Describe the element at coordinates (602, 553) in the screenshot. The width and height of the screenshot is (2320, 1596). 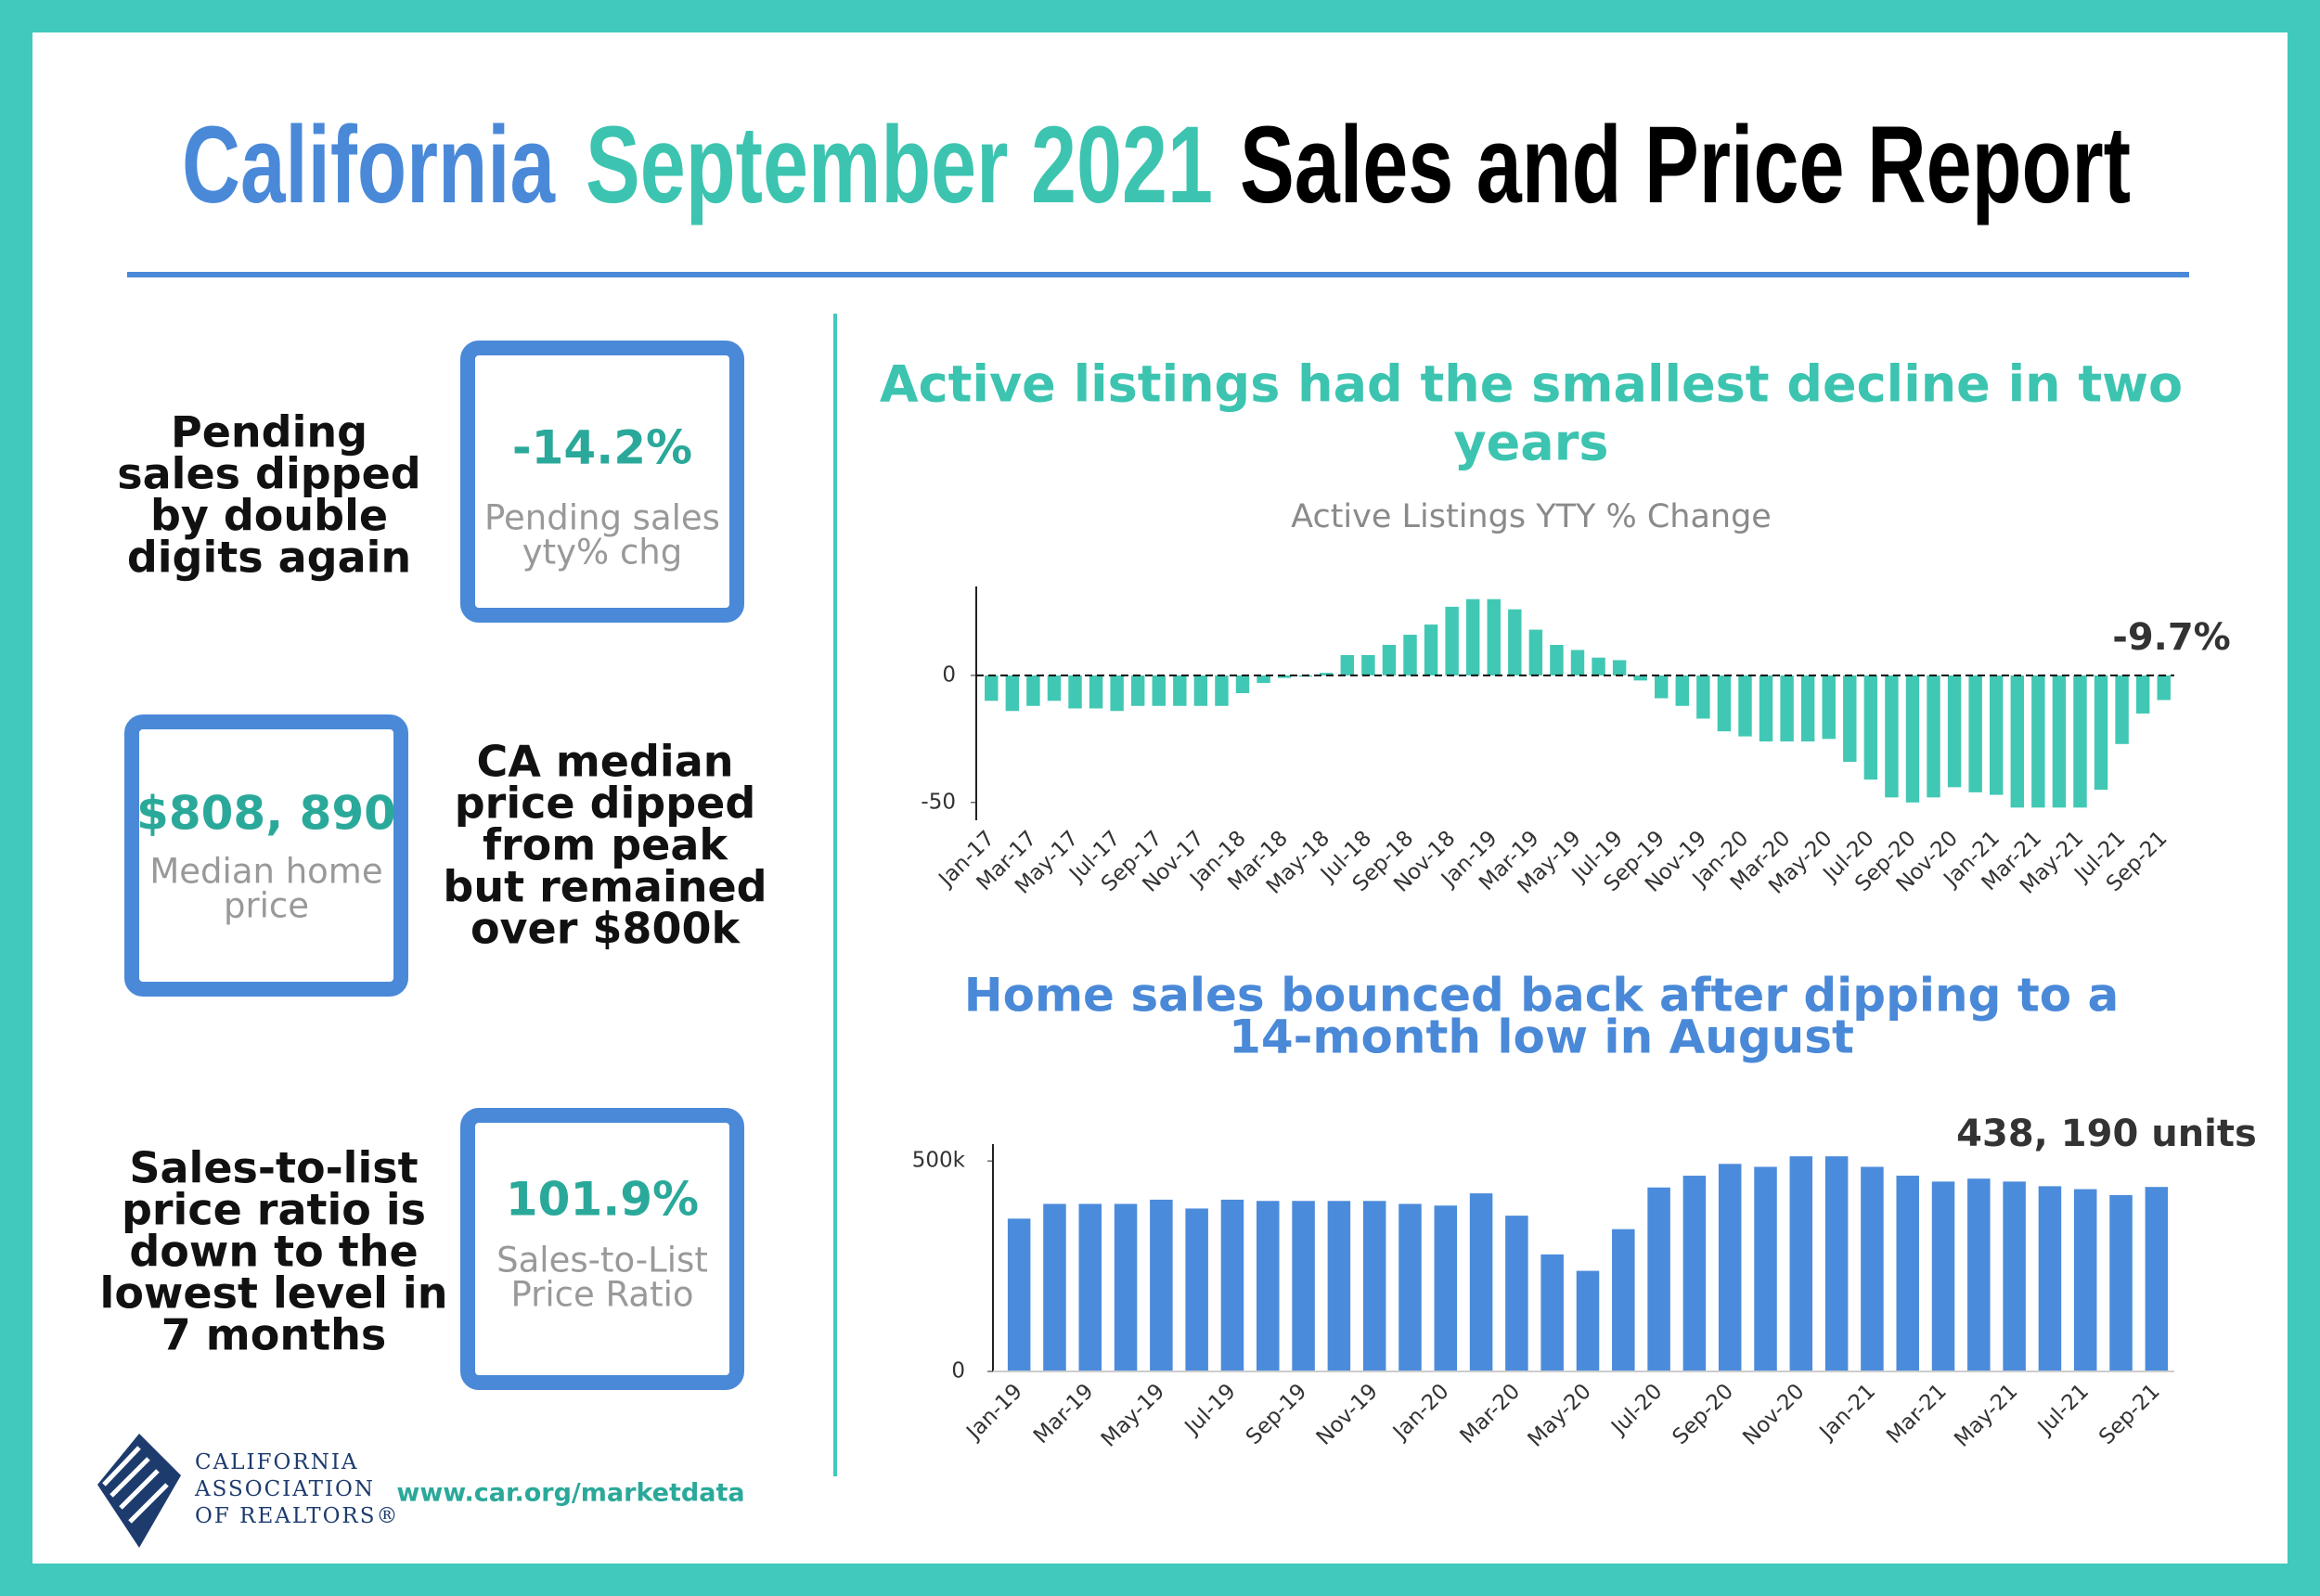
I see `stat-label: yty% chg` at that location.